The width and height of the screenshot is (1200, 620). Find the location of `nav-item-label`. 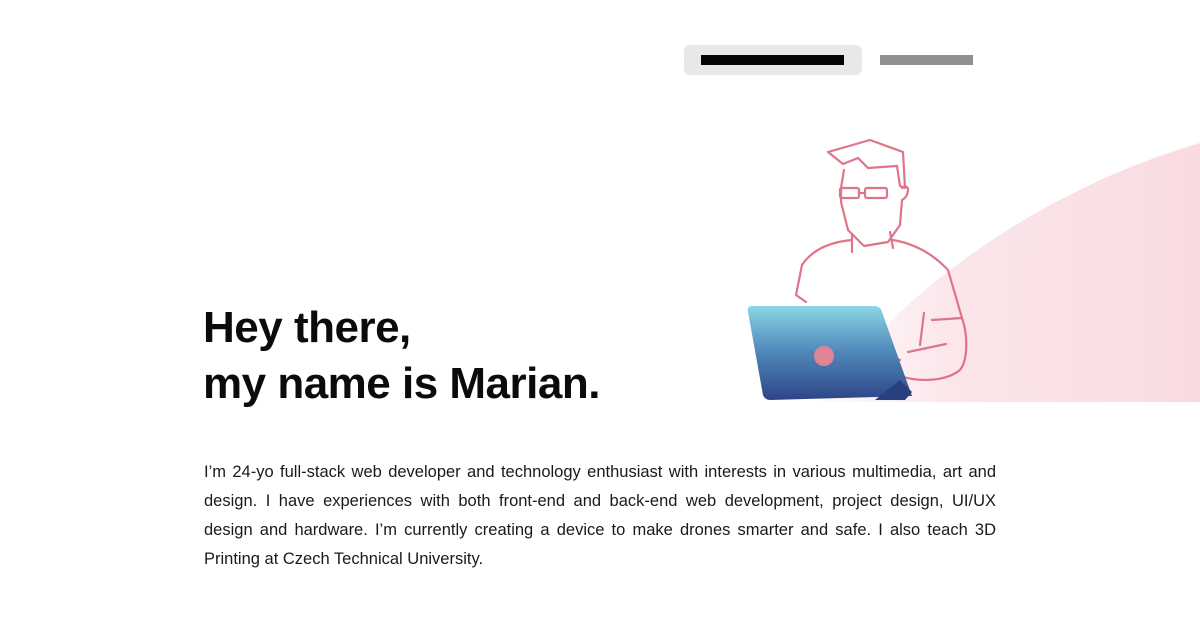

nav-item-label is located at coordinates (772, 60).